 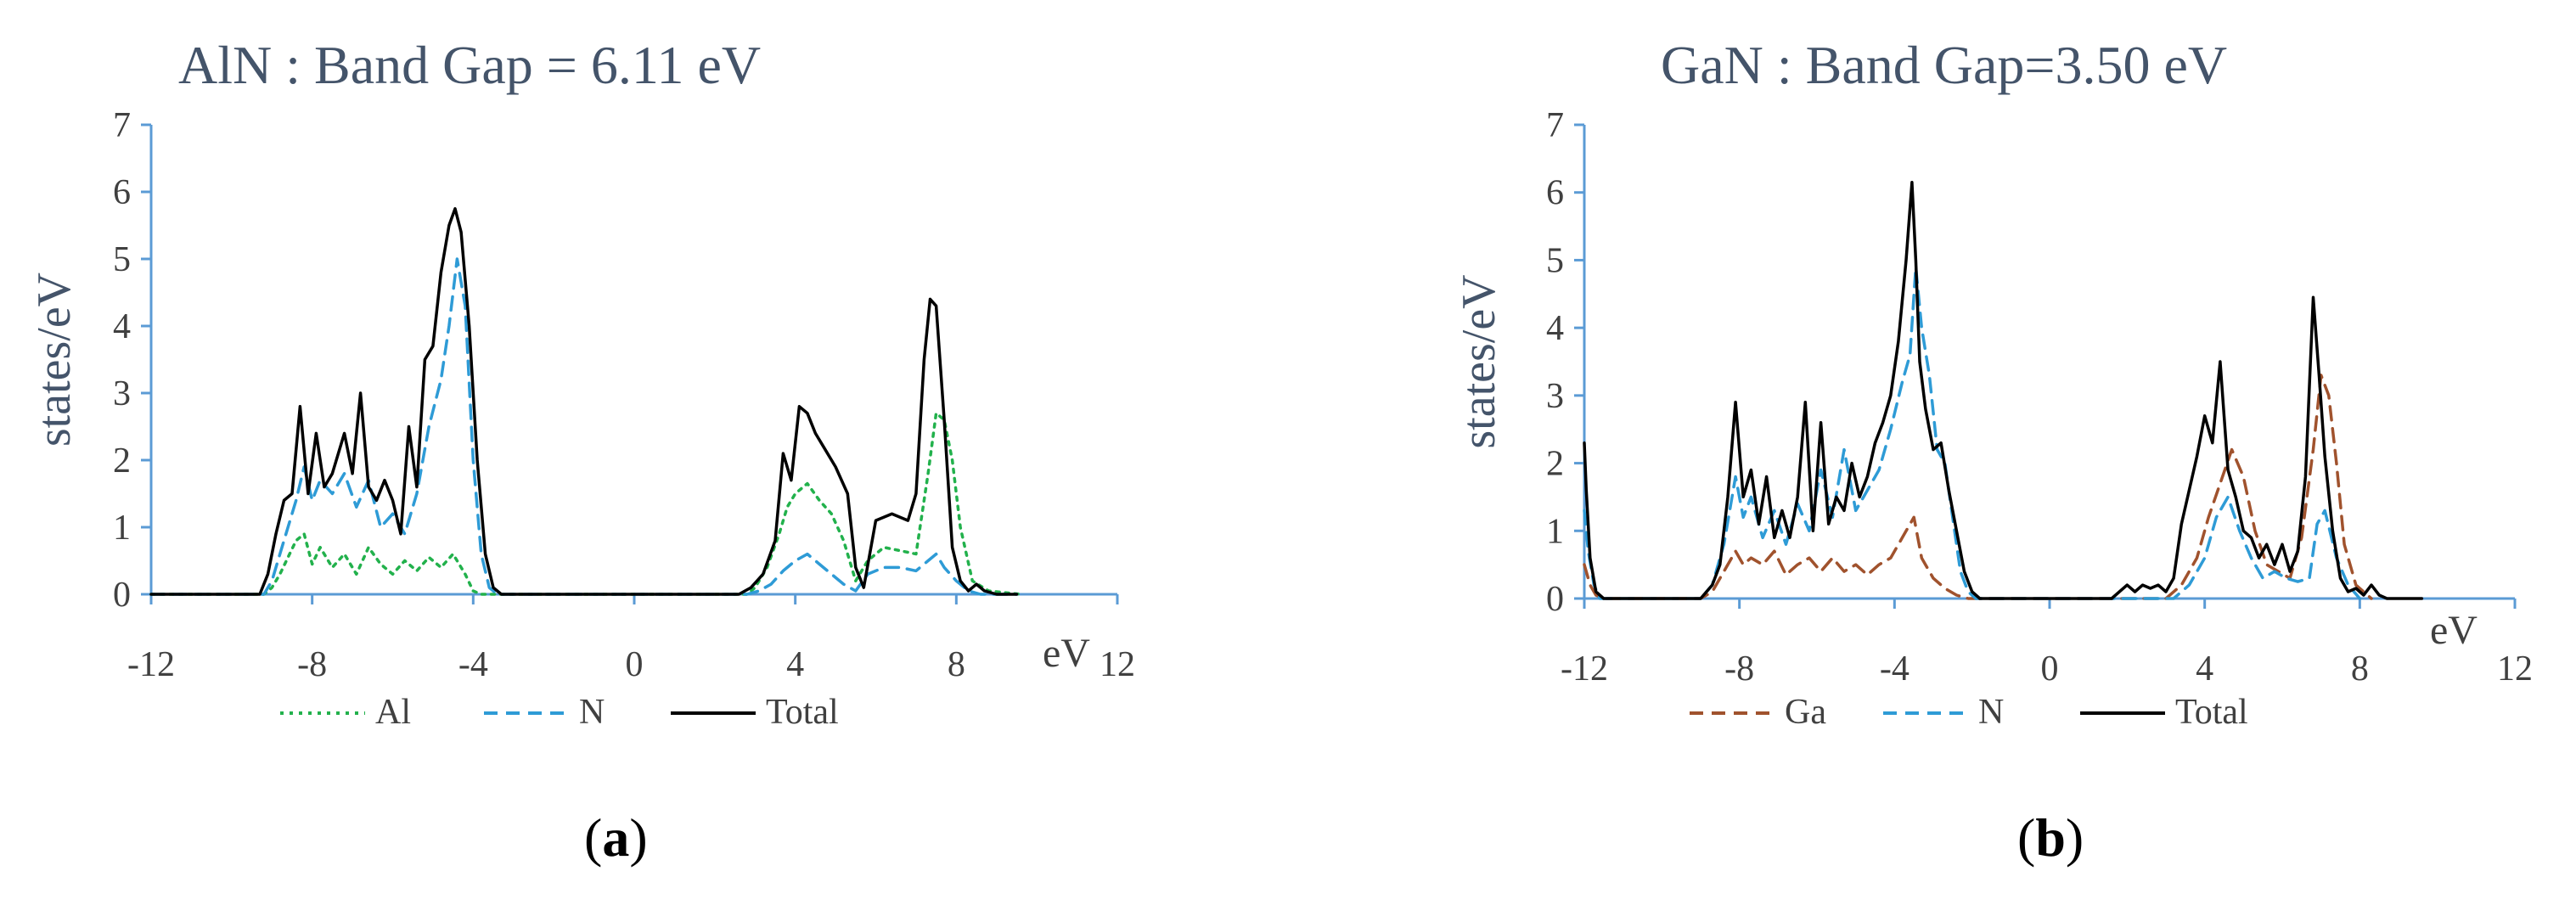 I want to click on series-line-al, so click(x=585, y=503).